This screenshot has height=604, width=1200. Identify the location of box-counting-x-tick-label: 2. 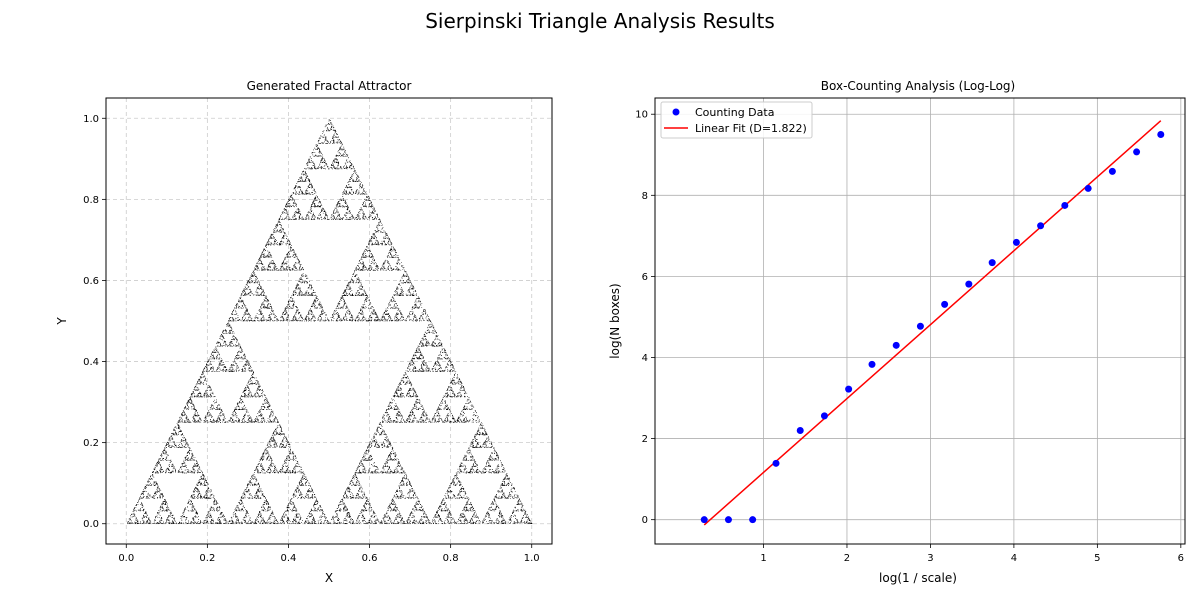
(847, 558).